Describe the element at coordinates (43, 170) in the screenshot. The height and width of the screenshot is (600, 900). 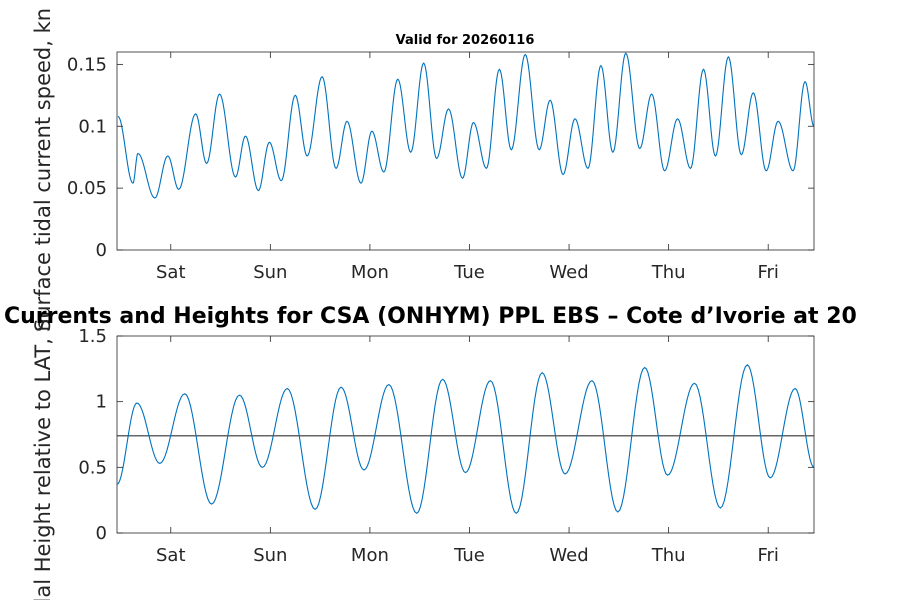
I see `current-speed-y-label: Surface tidal current speed, kn` at that location.